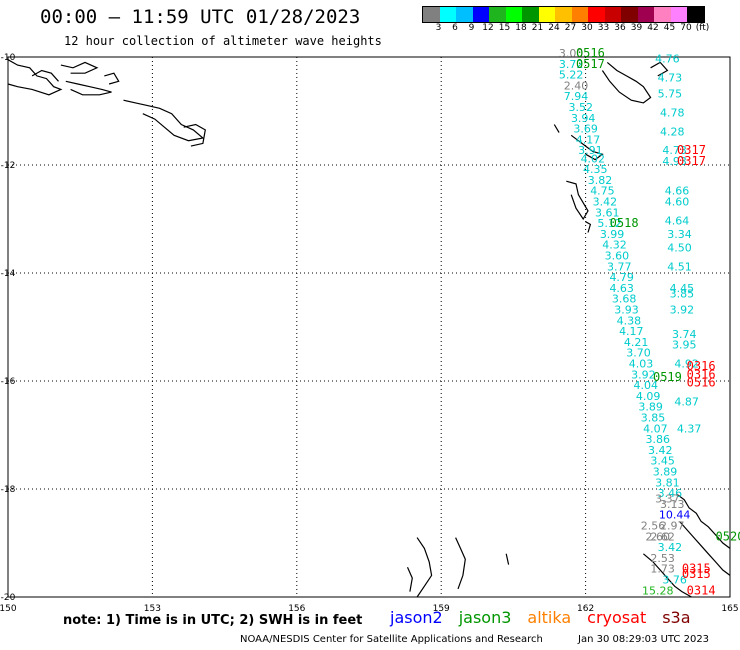 This screenshot has width=740, height=650. Describe the element at coordinates (585, 129) in the screenshot. I see `wave-height-value: 3.69` at that location.